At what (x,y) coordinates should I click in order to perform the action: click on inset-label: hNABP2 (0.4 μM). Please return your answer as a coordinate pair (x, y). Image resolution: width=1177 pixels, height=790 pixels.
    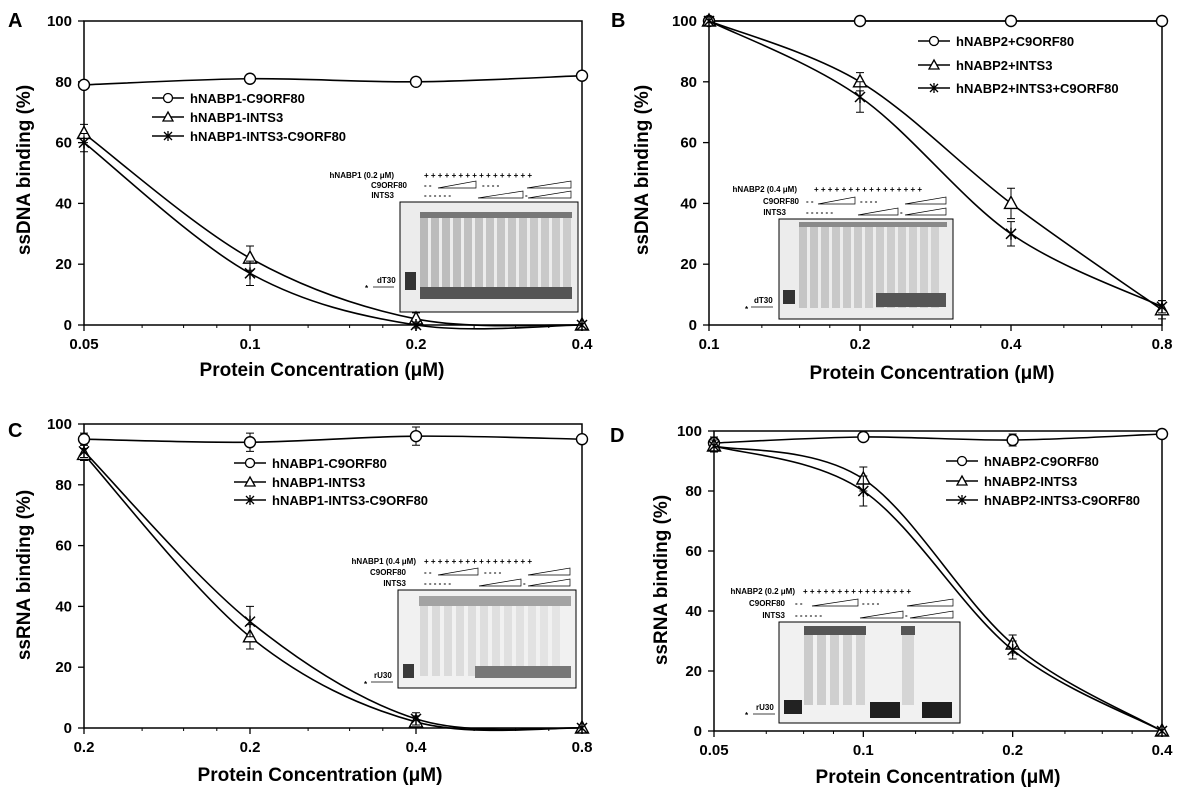
    Looking at the image, I should click on (765, 189).